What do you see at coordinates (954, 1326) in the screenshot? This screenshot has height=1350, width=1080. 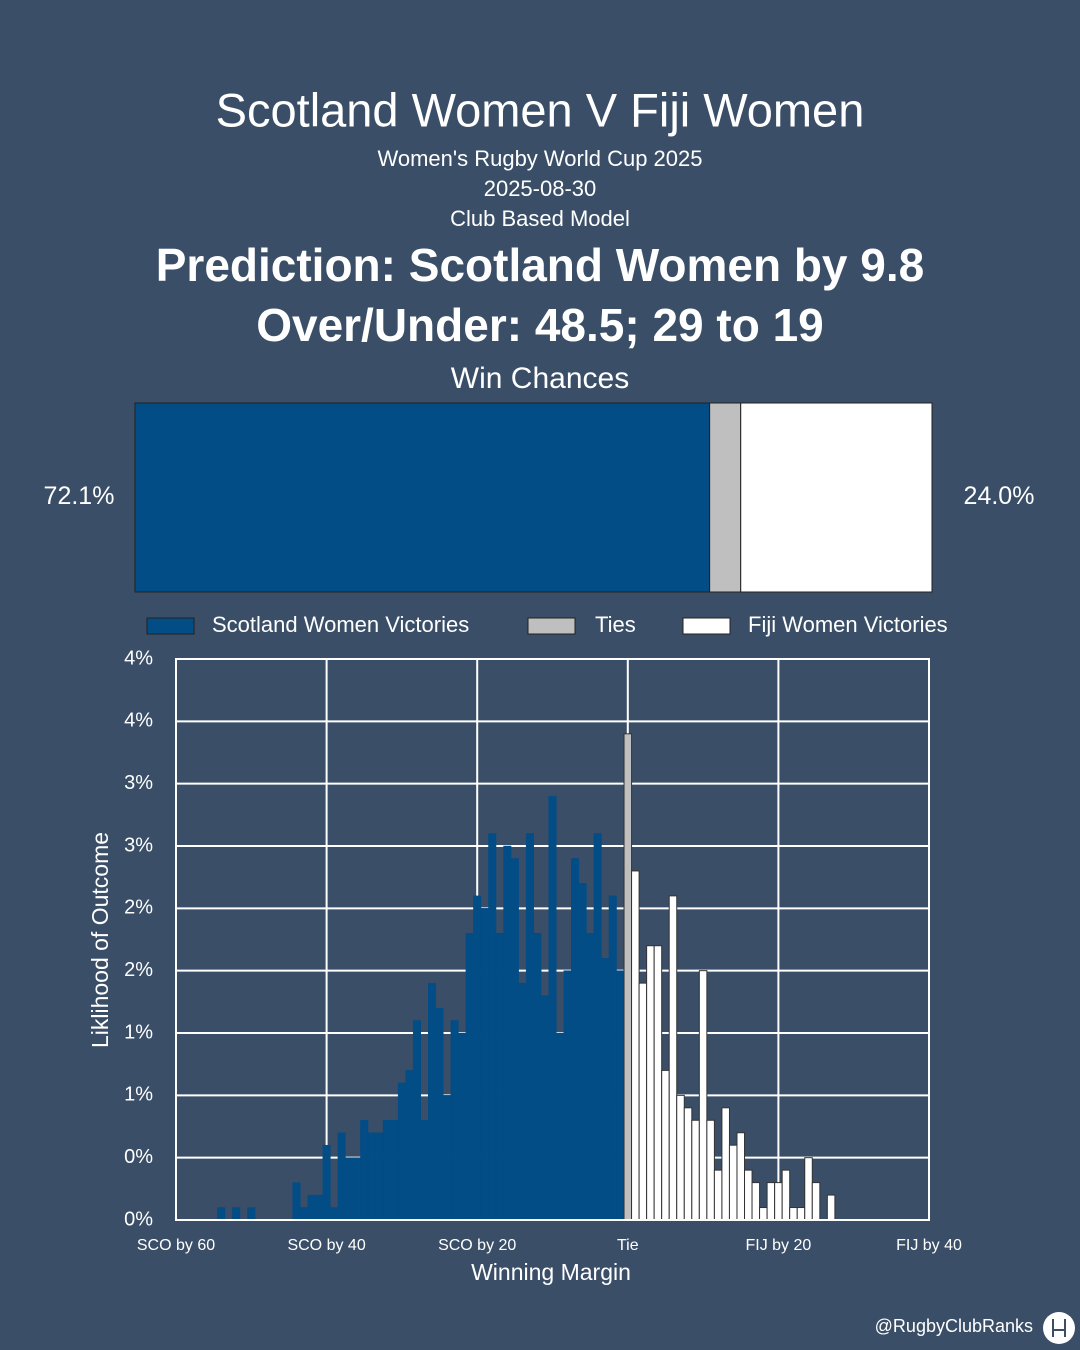 I see `footer-handle: @RugbyClubRanks` at bounding box center [954, 1326].